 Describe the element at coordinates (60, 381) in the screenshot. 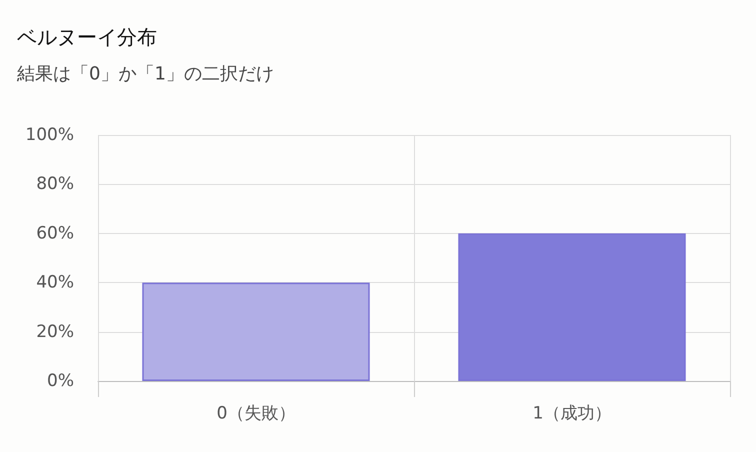

I see `y-tick-label: 0%` at that location.